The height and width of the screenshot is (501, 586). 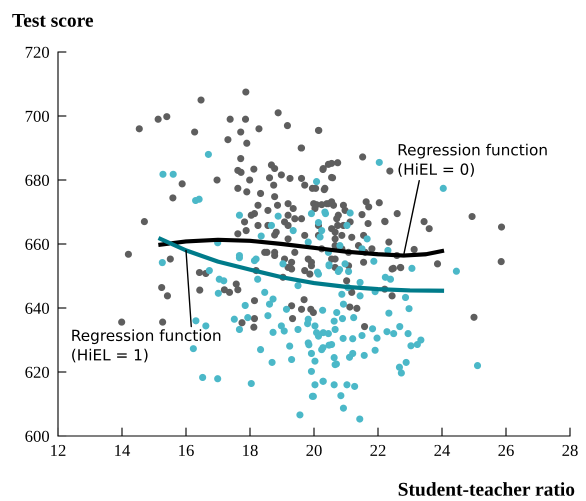 What do you see at coordinates (122, 450) in the screenshot?
I see `x-tick-label: 14` at bounding box center [122, 450].